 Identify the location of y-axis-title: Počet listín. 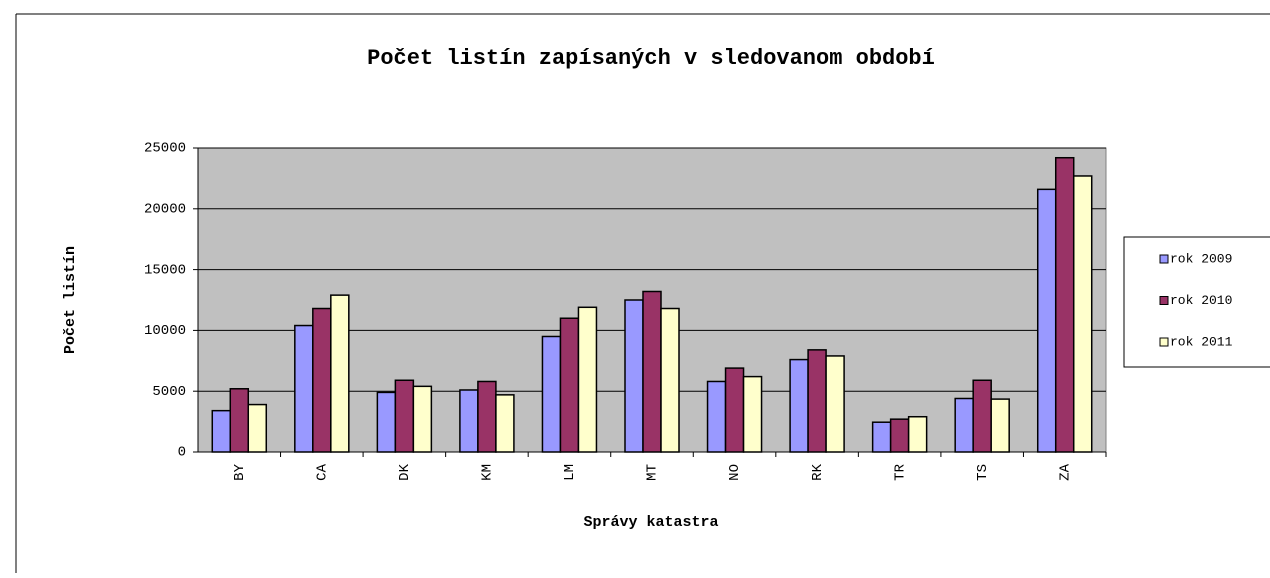
(70, 300).